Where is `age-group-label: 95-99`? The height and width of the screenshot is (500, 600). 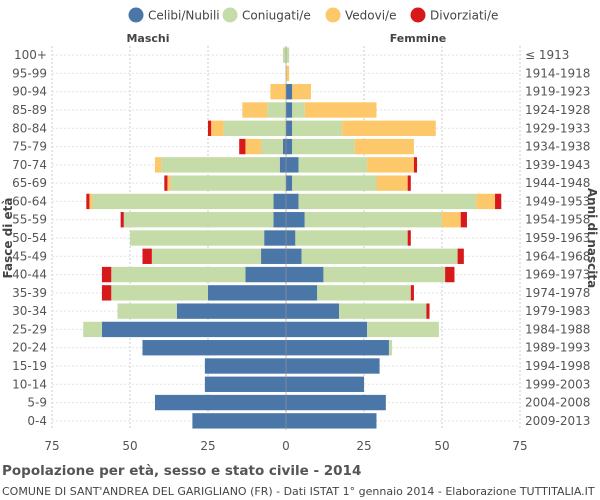 age-group-label: 95-99 is located at coordinates (29, 73).